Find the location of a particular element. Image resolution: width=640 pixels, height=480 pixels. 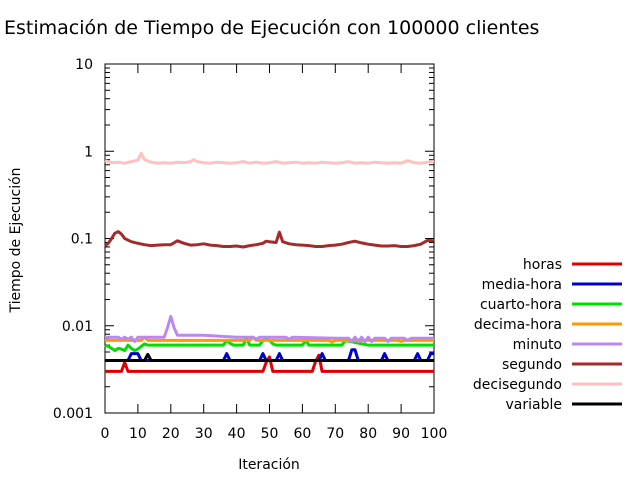

x-tick-label: 90 is located at coordinates (401, 434).